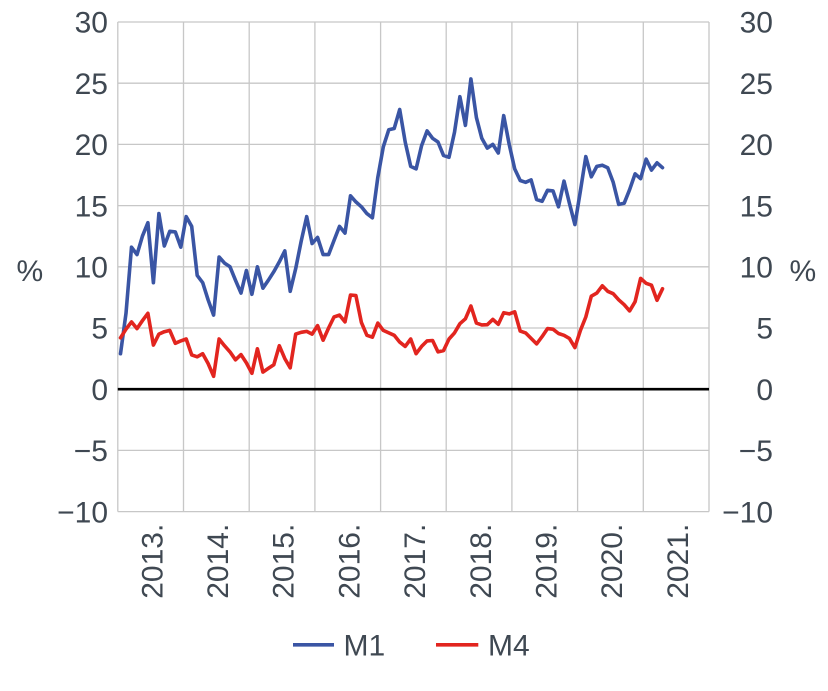  Describe the element at coordinates (678, 561) in the screenshot. I see `svg-text: 2021.` at that location.